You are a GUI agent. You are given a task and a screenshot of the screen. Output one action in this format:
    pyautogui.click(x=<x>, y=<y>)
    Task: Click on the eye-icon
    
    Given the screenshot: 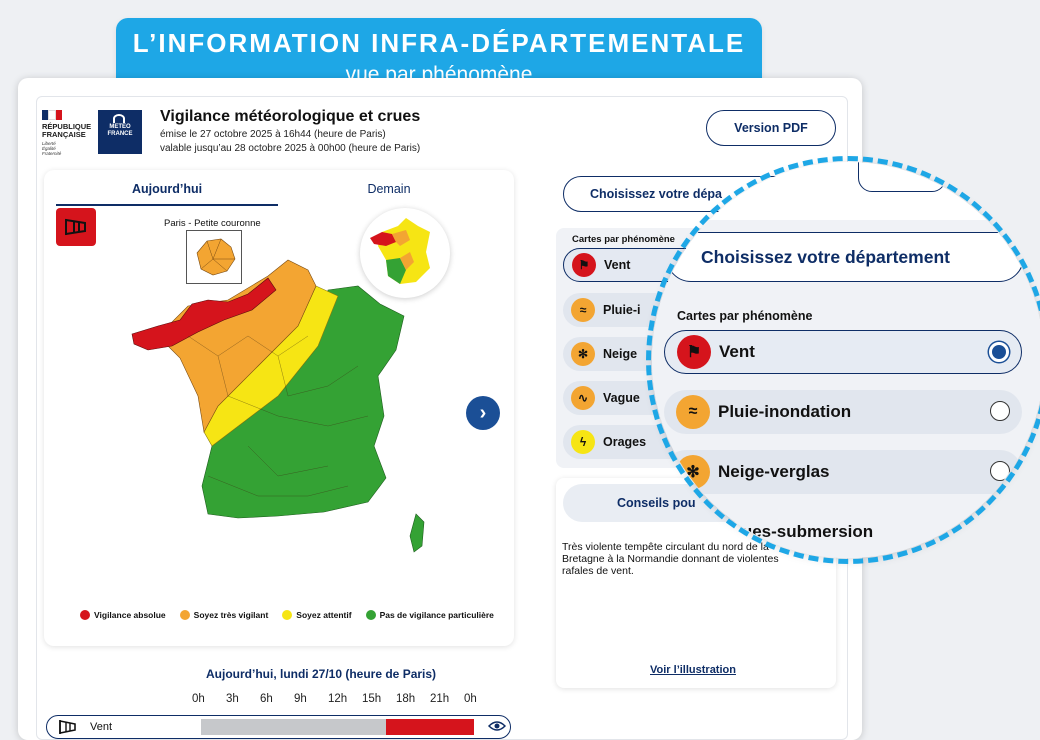 What is the action you would take?
    pyautogui.click(x=497, y=726)
    